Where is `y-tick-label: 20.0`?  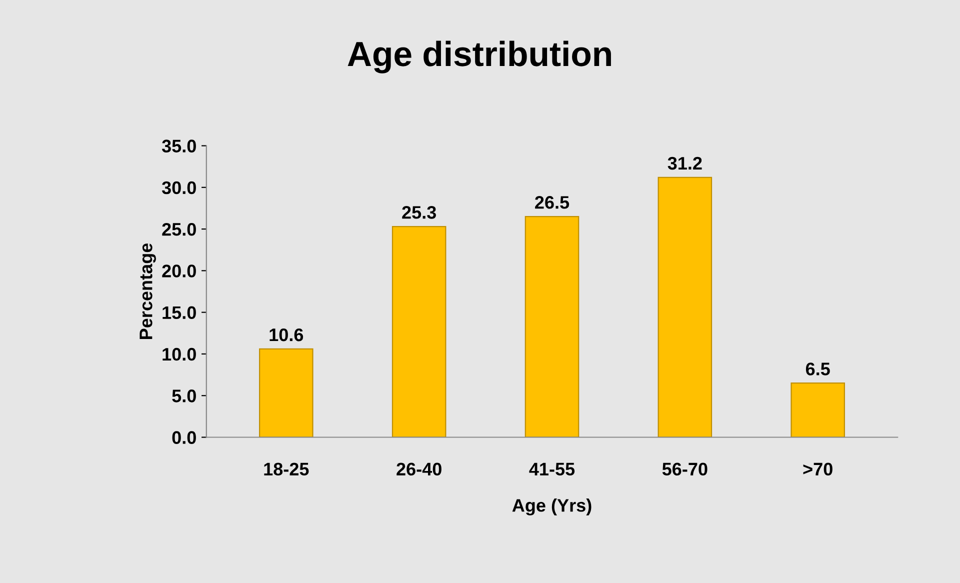 y-tick-label: 20.0 is located at coordinates (179, 271).